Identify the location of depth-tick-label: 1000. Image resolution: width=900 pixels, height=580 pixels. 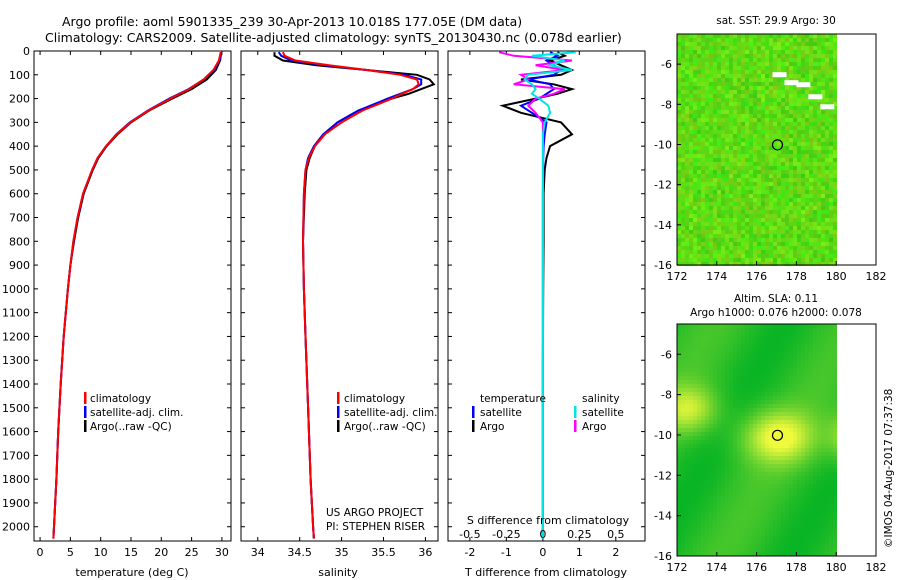
(16, 289).